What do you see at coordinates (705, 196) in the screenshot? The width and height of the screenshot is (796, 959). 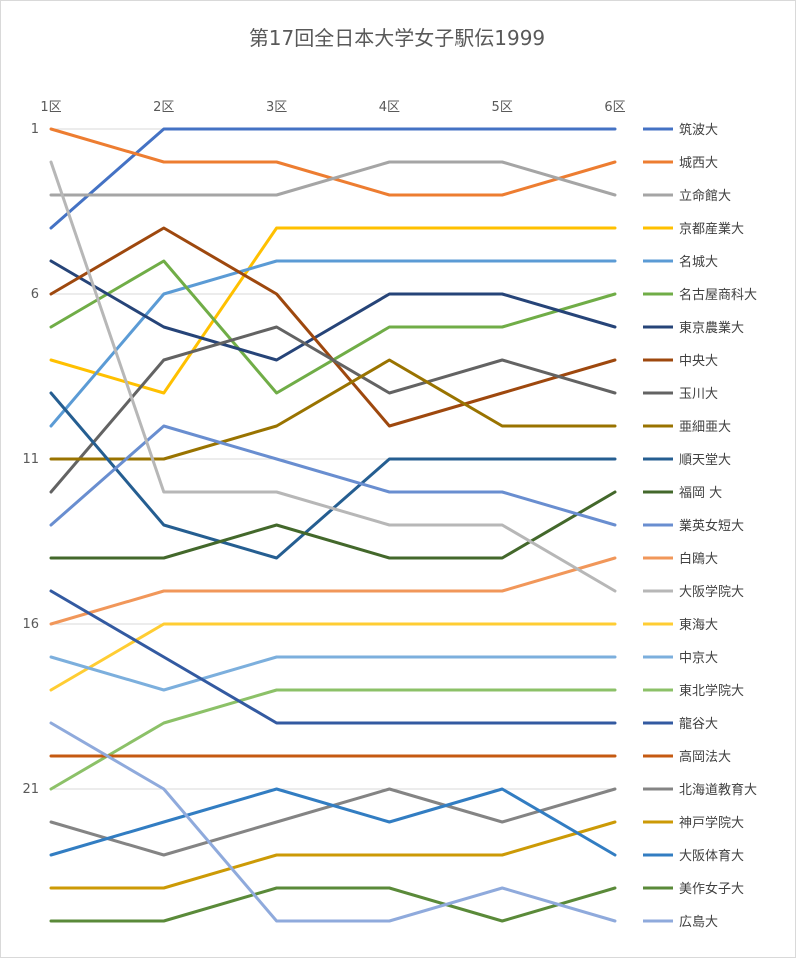 I see `legend-label: 立命館大` at bounding box center [705, 196].